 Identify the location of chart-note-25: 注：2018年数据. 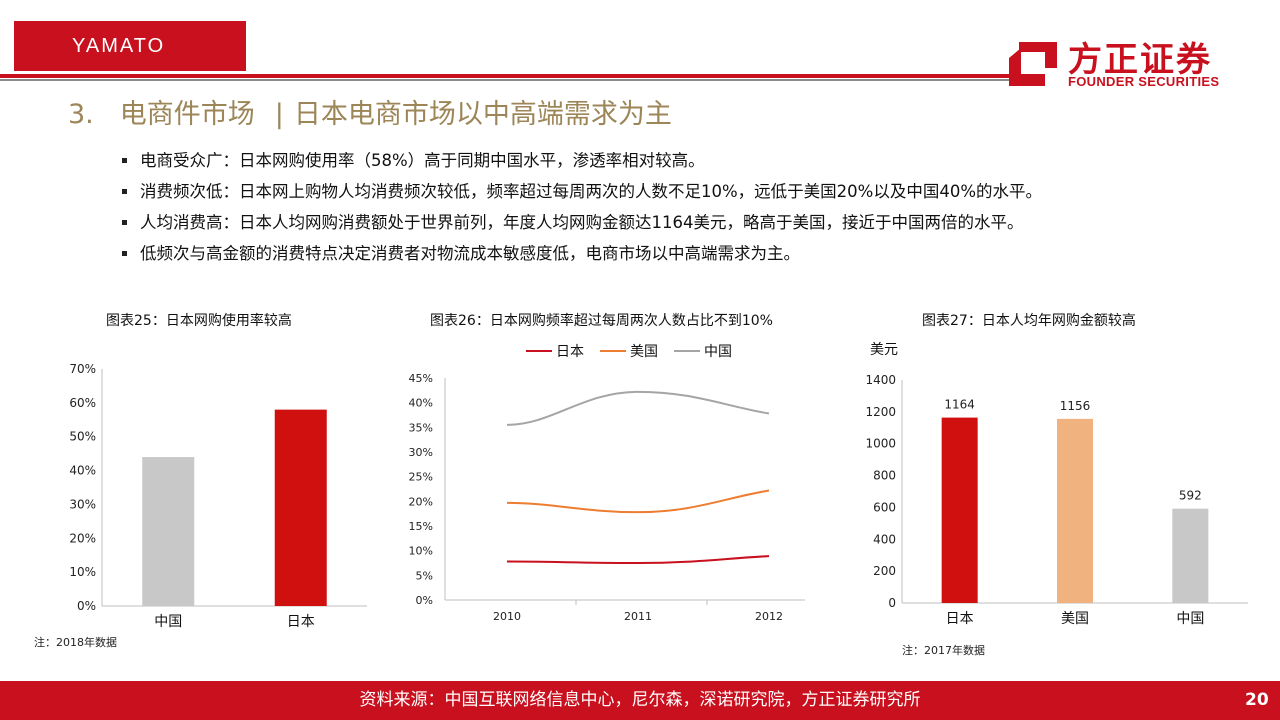
(75, 642).